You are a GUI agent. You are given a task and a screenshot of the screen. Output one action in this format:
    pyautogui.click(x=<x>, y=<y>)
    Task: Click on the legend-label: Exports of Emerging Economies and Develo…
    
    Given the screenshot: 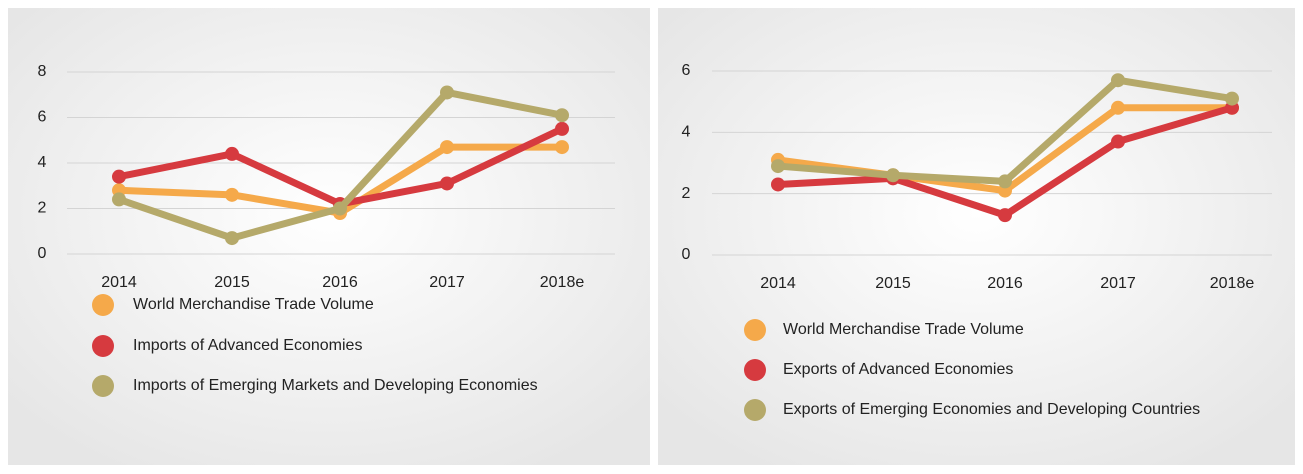 What is the action you would take?
    pyautogui.click(x=991, y=409)
    